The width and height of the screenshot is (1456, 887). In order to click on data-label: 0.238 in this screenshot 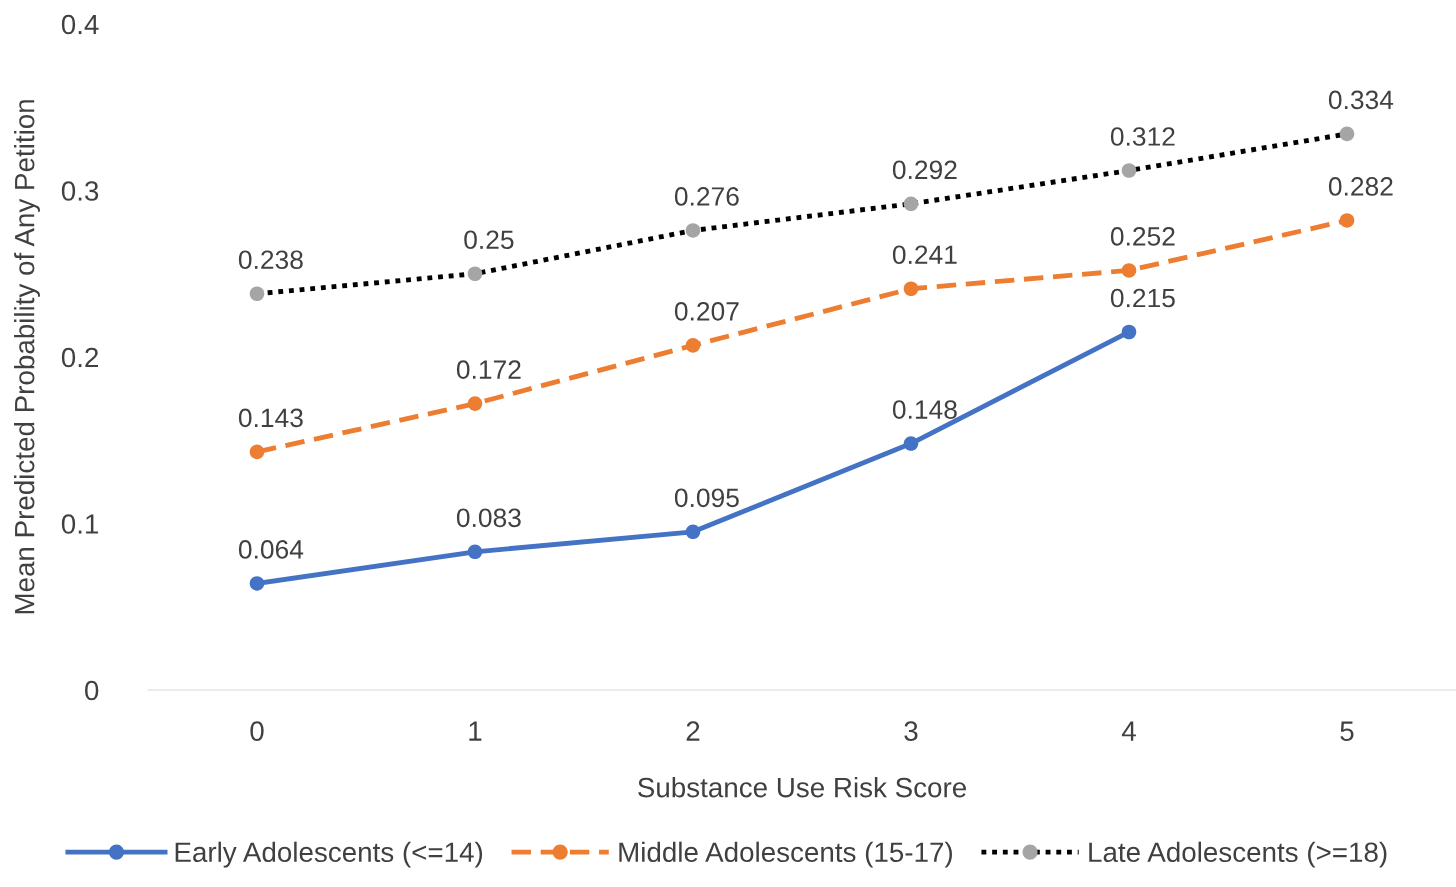, I will do `click(270, 260)`.